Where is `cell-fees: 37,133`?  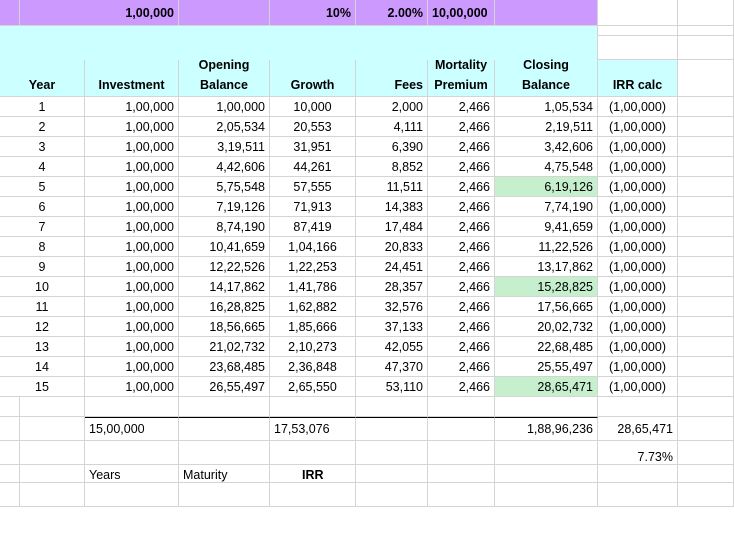
cell-fees: 37,133 is located at coordinates (392, 327).